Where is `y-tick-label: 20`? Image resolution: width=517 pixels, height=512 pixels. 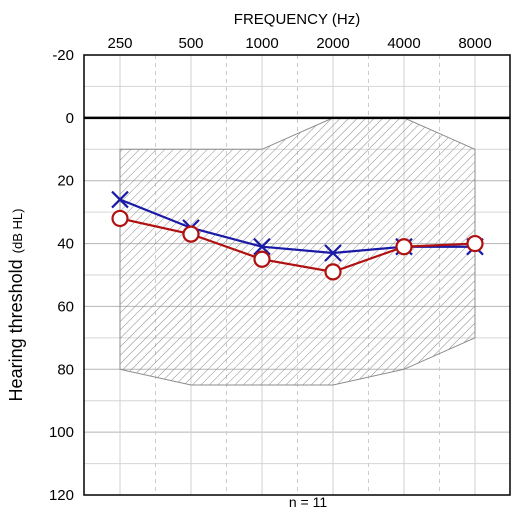
y-tick-label: 20 is located at coordinates (65, 181).